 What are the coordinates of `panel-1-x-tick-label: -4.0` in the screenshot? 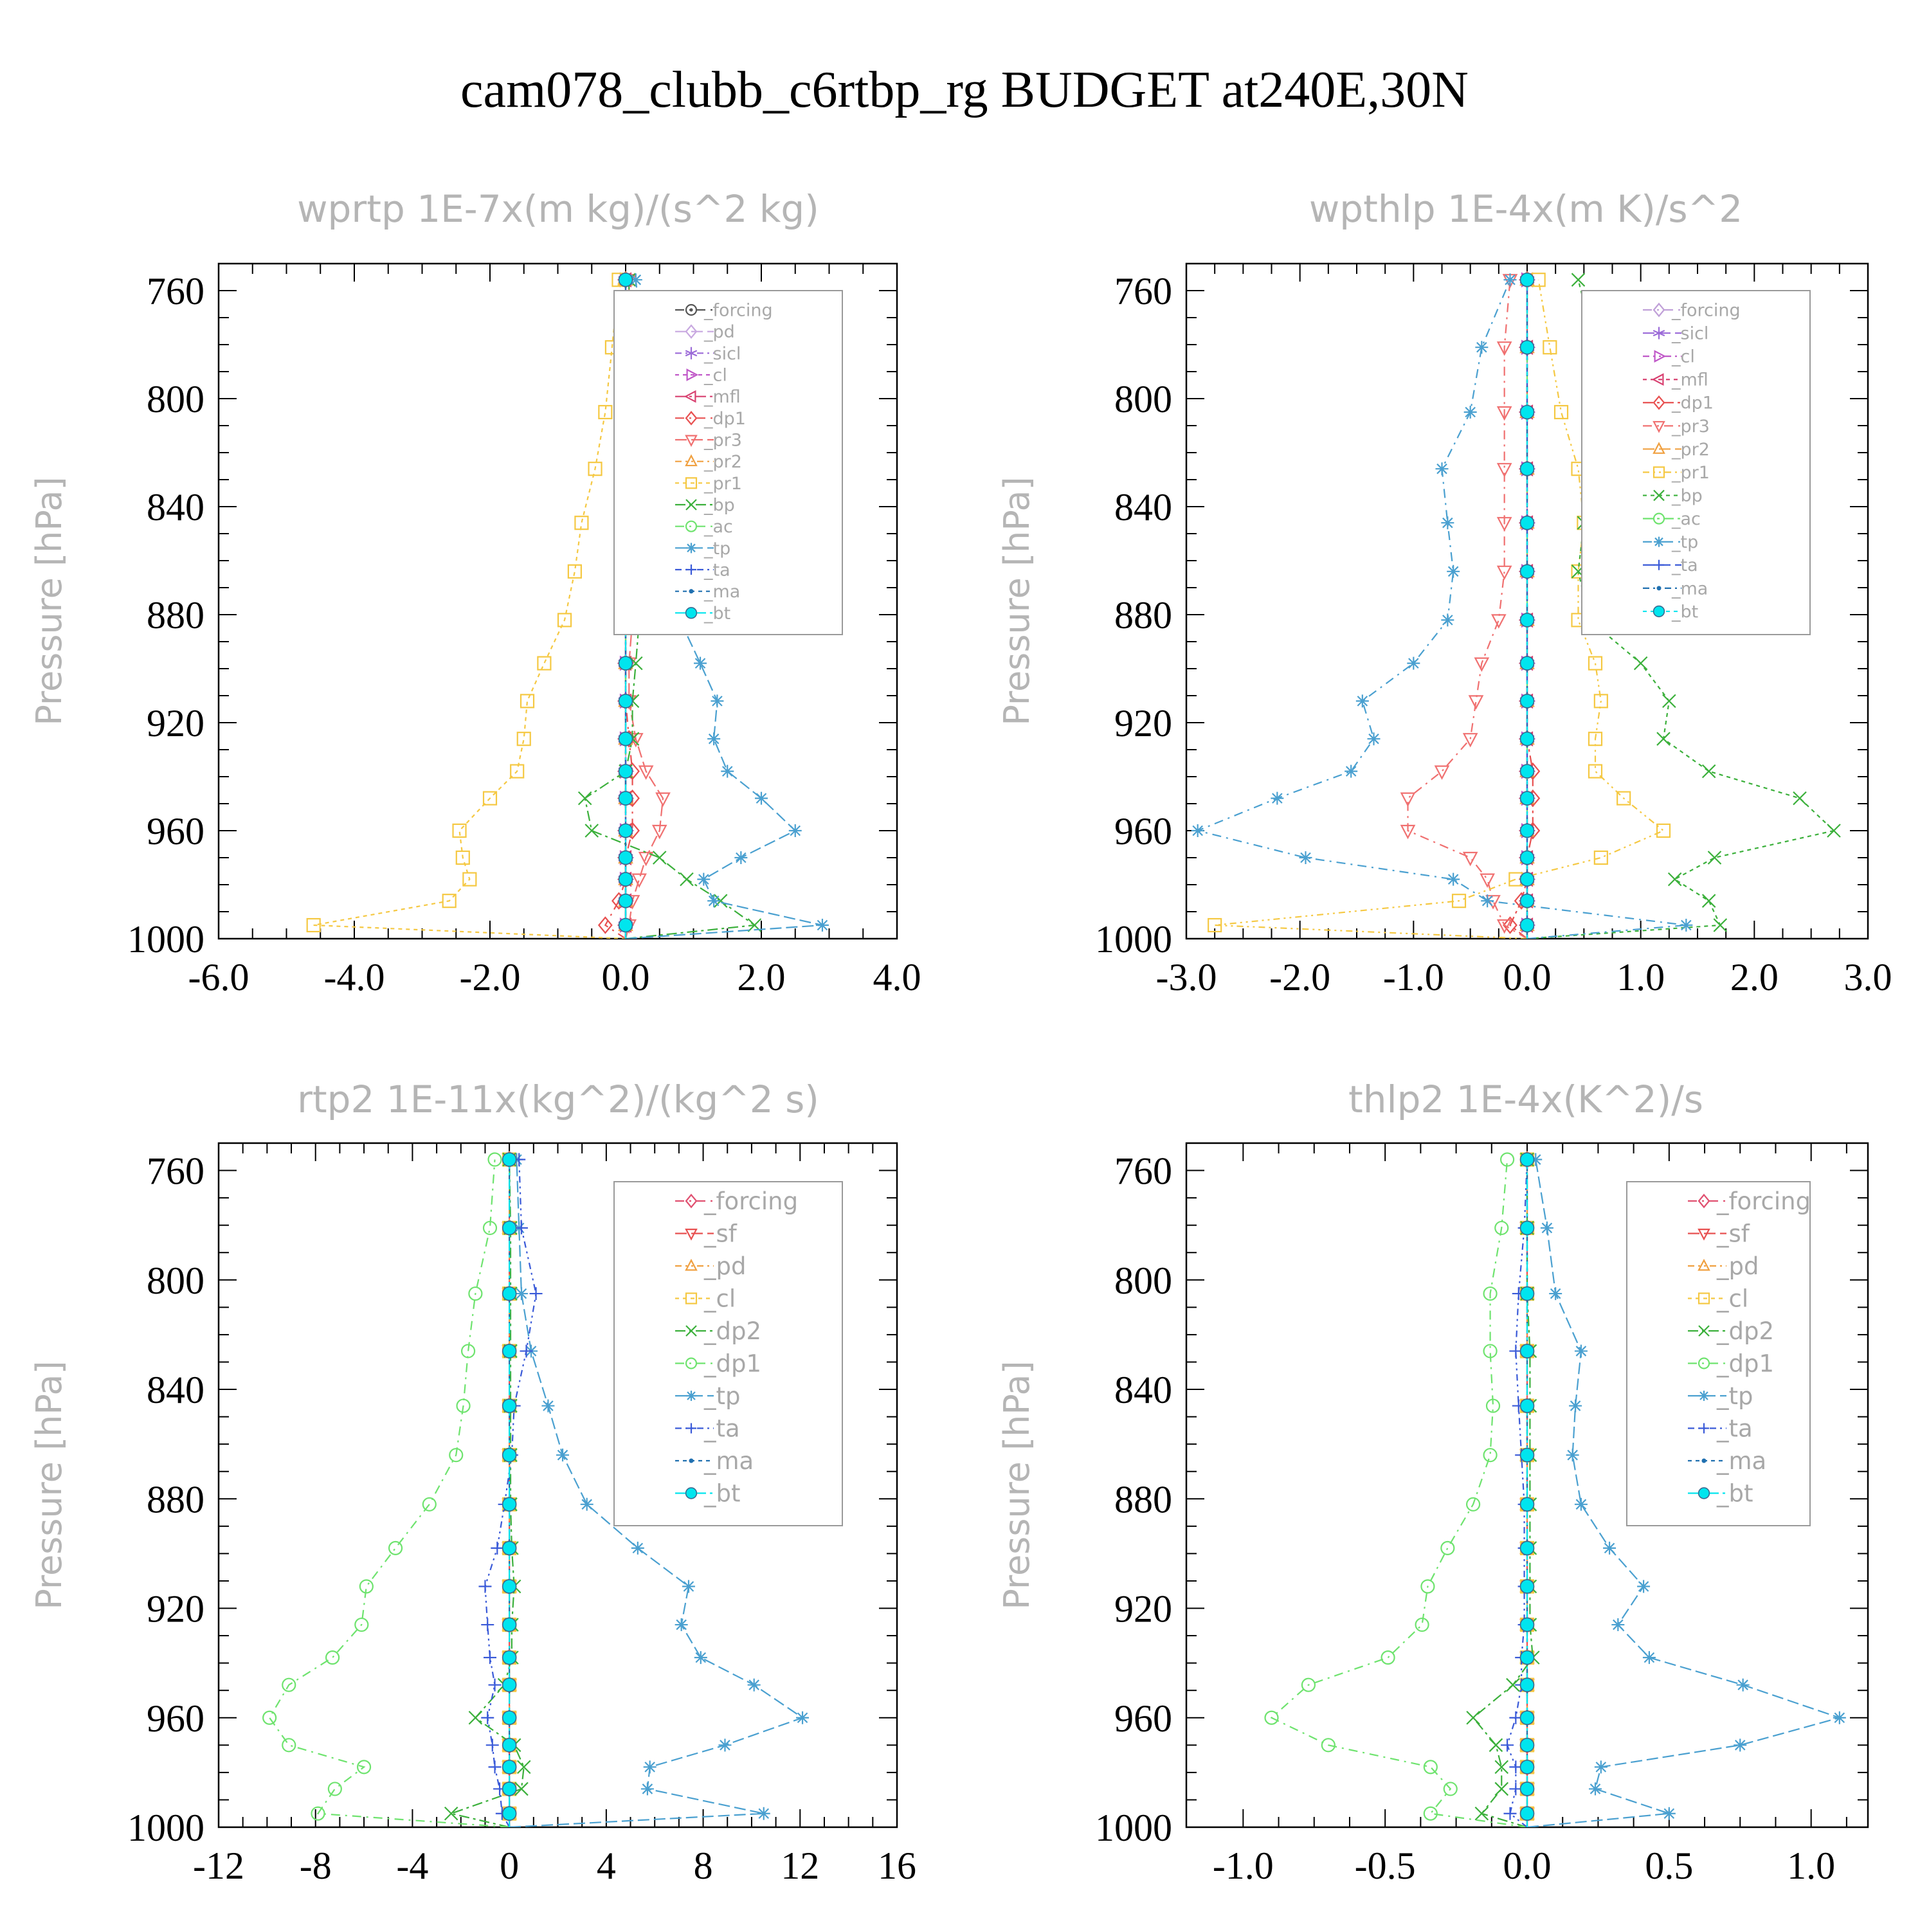 It's located at (355, 977).